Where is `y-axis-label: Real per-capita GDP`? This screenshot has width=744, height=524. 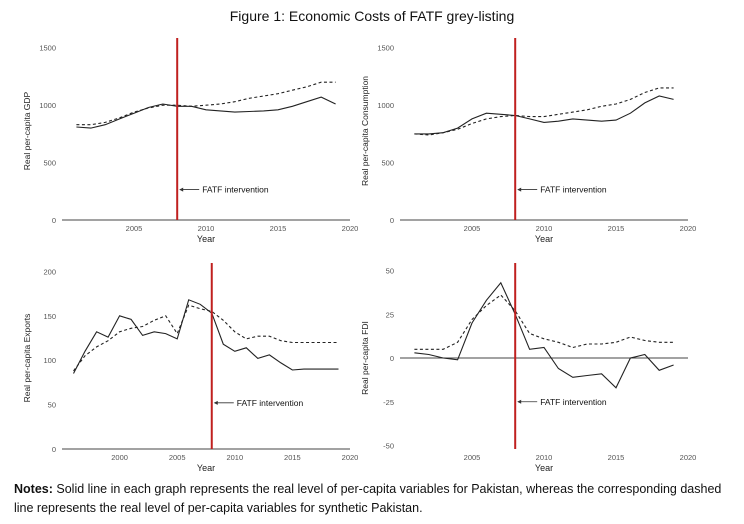 y-axis-label: Real per-capita GDP is located at coordinates (27, 130).